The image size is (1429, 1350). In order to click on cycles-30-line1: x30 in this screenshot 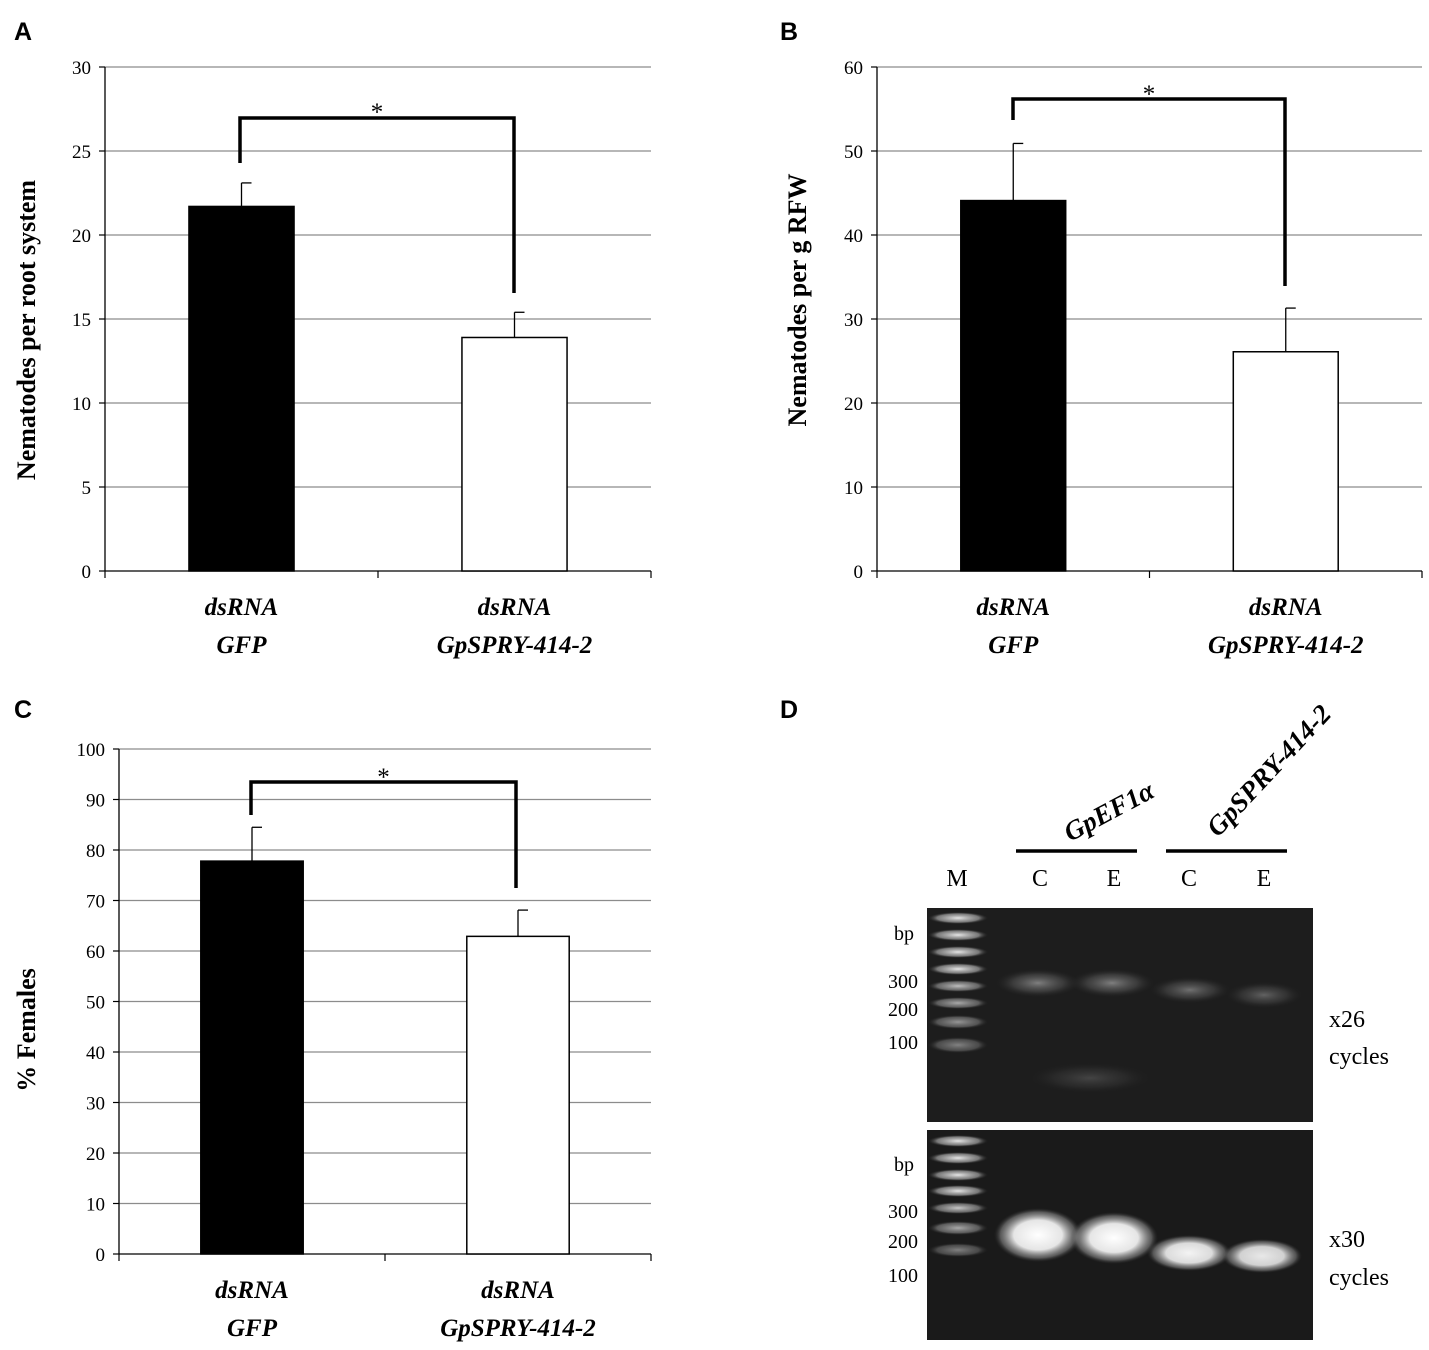, I will do `click(1347, 1240)`.